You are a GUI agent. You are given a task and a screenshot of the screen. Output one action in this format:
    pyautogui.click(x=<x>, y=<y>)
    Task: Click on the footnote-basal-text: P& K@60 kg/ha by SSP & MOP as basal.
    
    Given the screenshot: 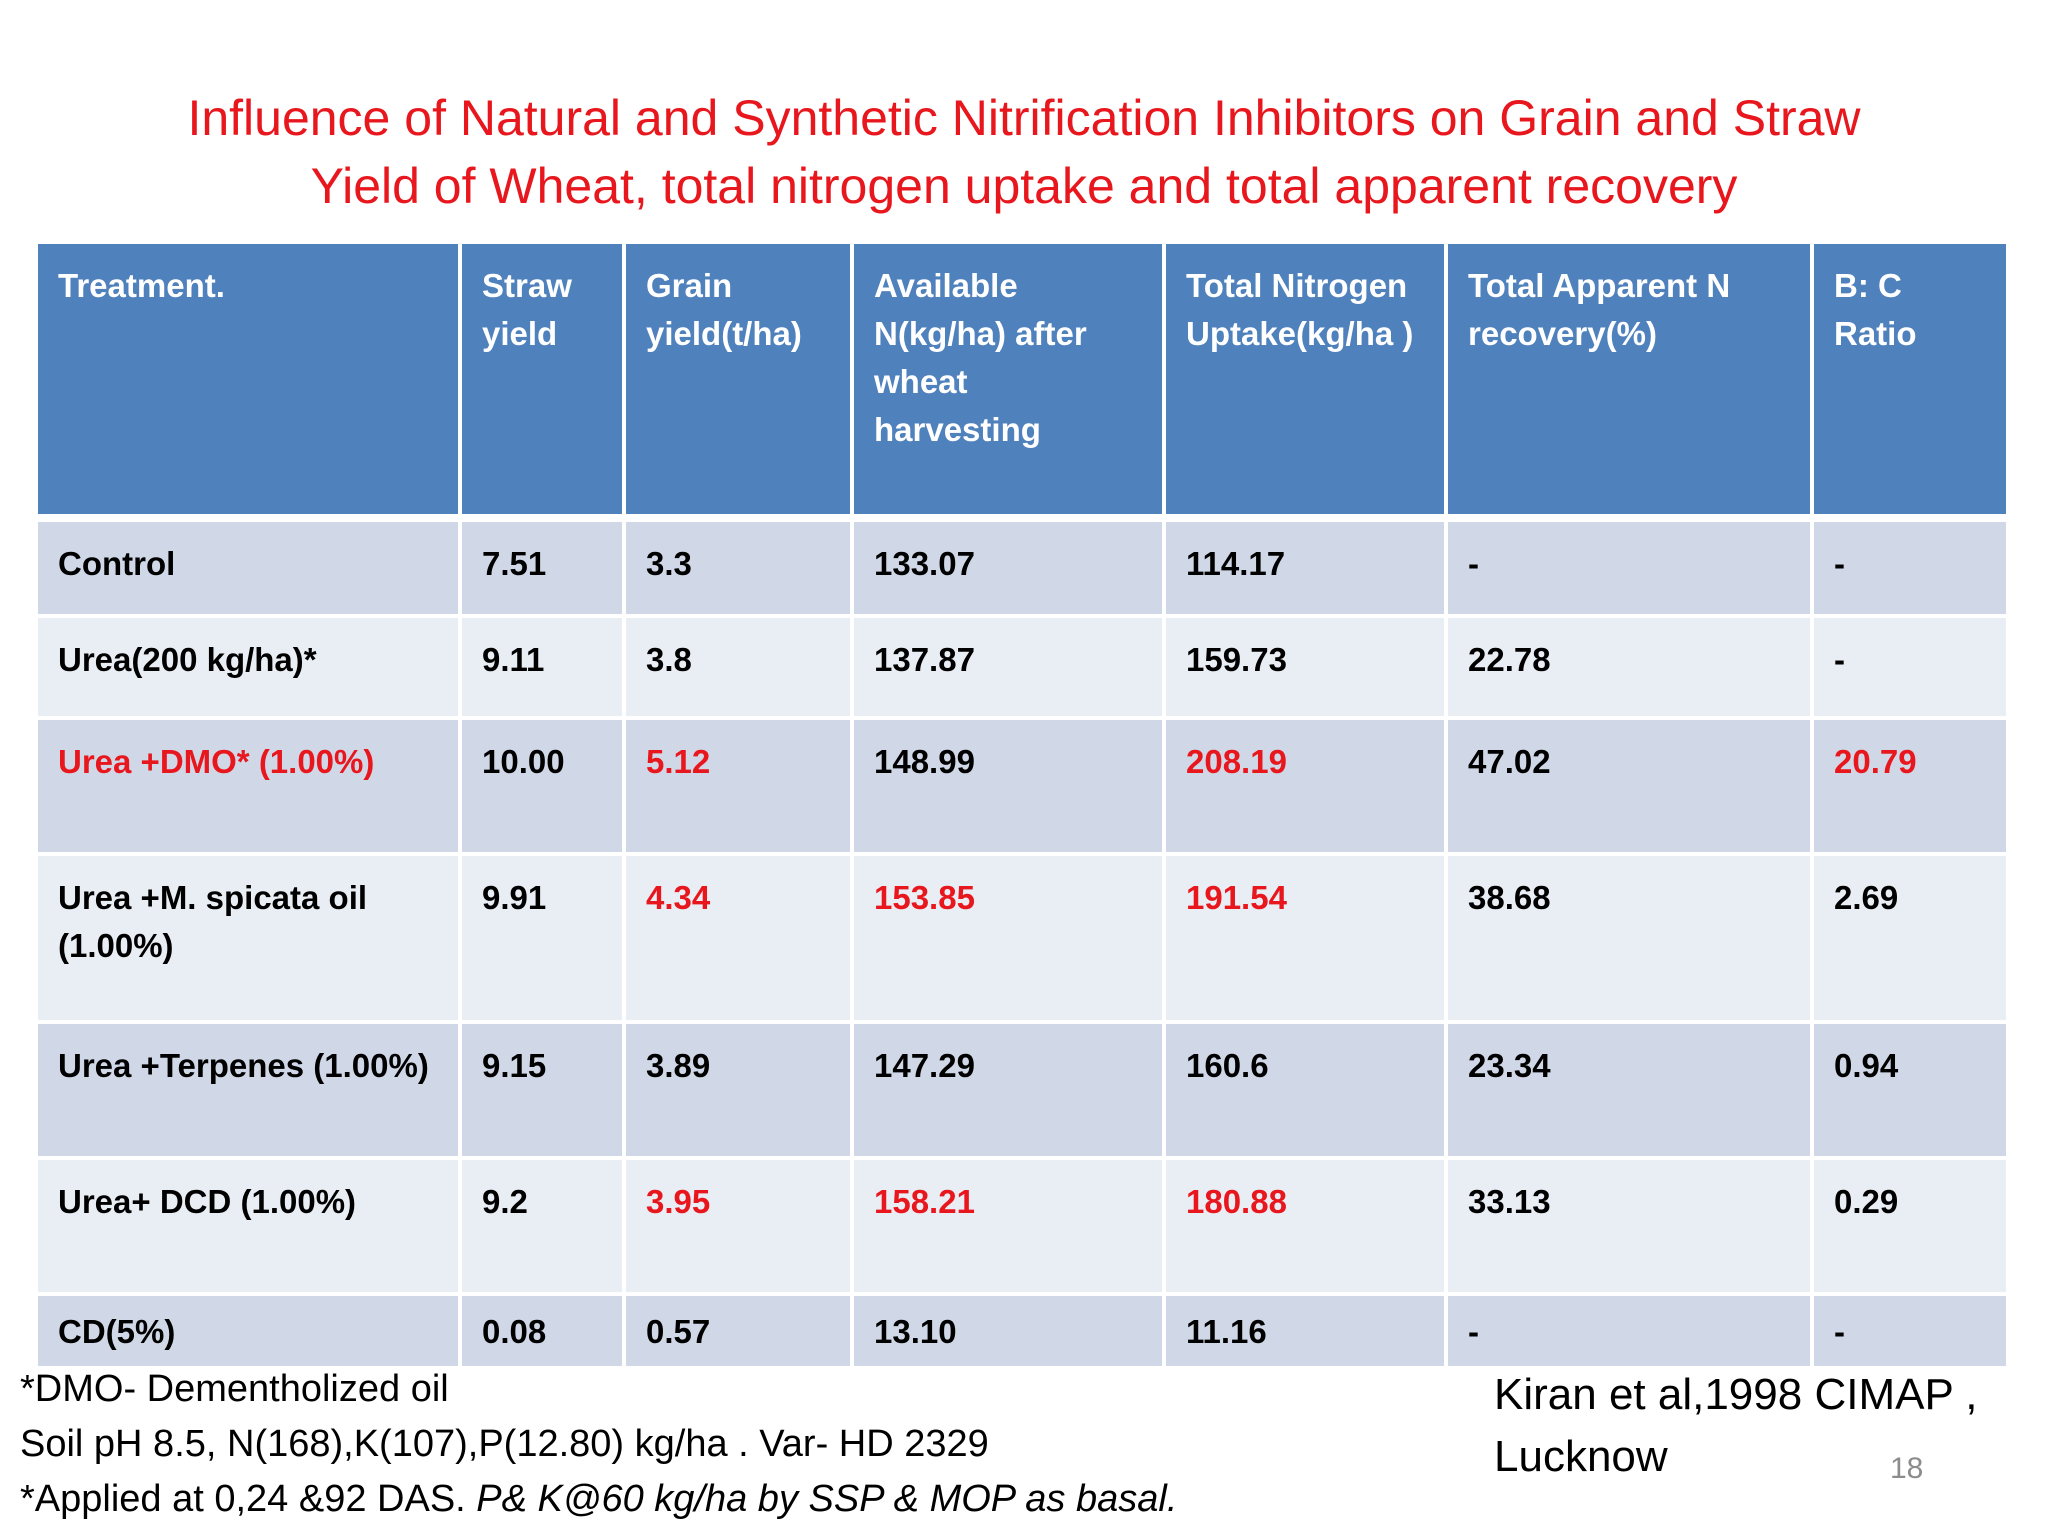 What is the action you would take?
    pyautogui.click(x=827, y=1499)
    